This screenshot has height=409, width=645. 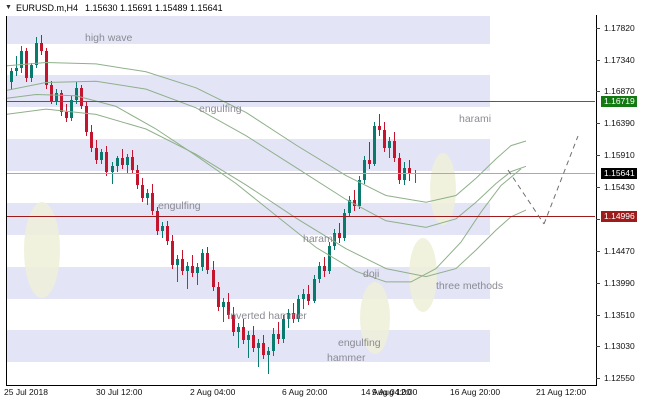 I want to click on price-tick-label: 1.16390, so click(x=619, y=123).